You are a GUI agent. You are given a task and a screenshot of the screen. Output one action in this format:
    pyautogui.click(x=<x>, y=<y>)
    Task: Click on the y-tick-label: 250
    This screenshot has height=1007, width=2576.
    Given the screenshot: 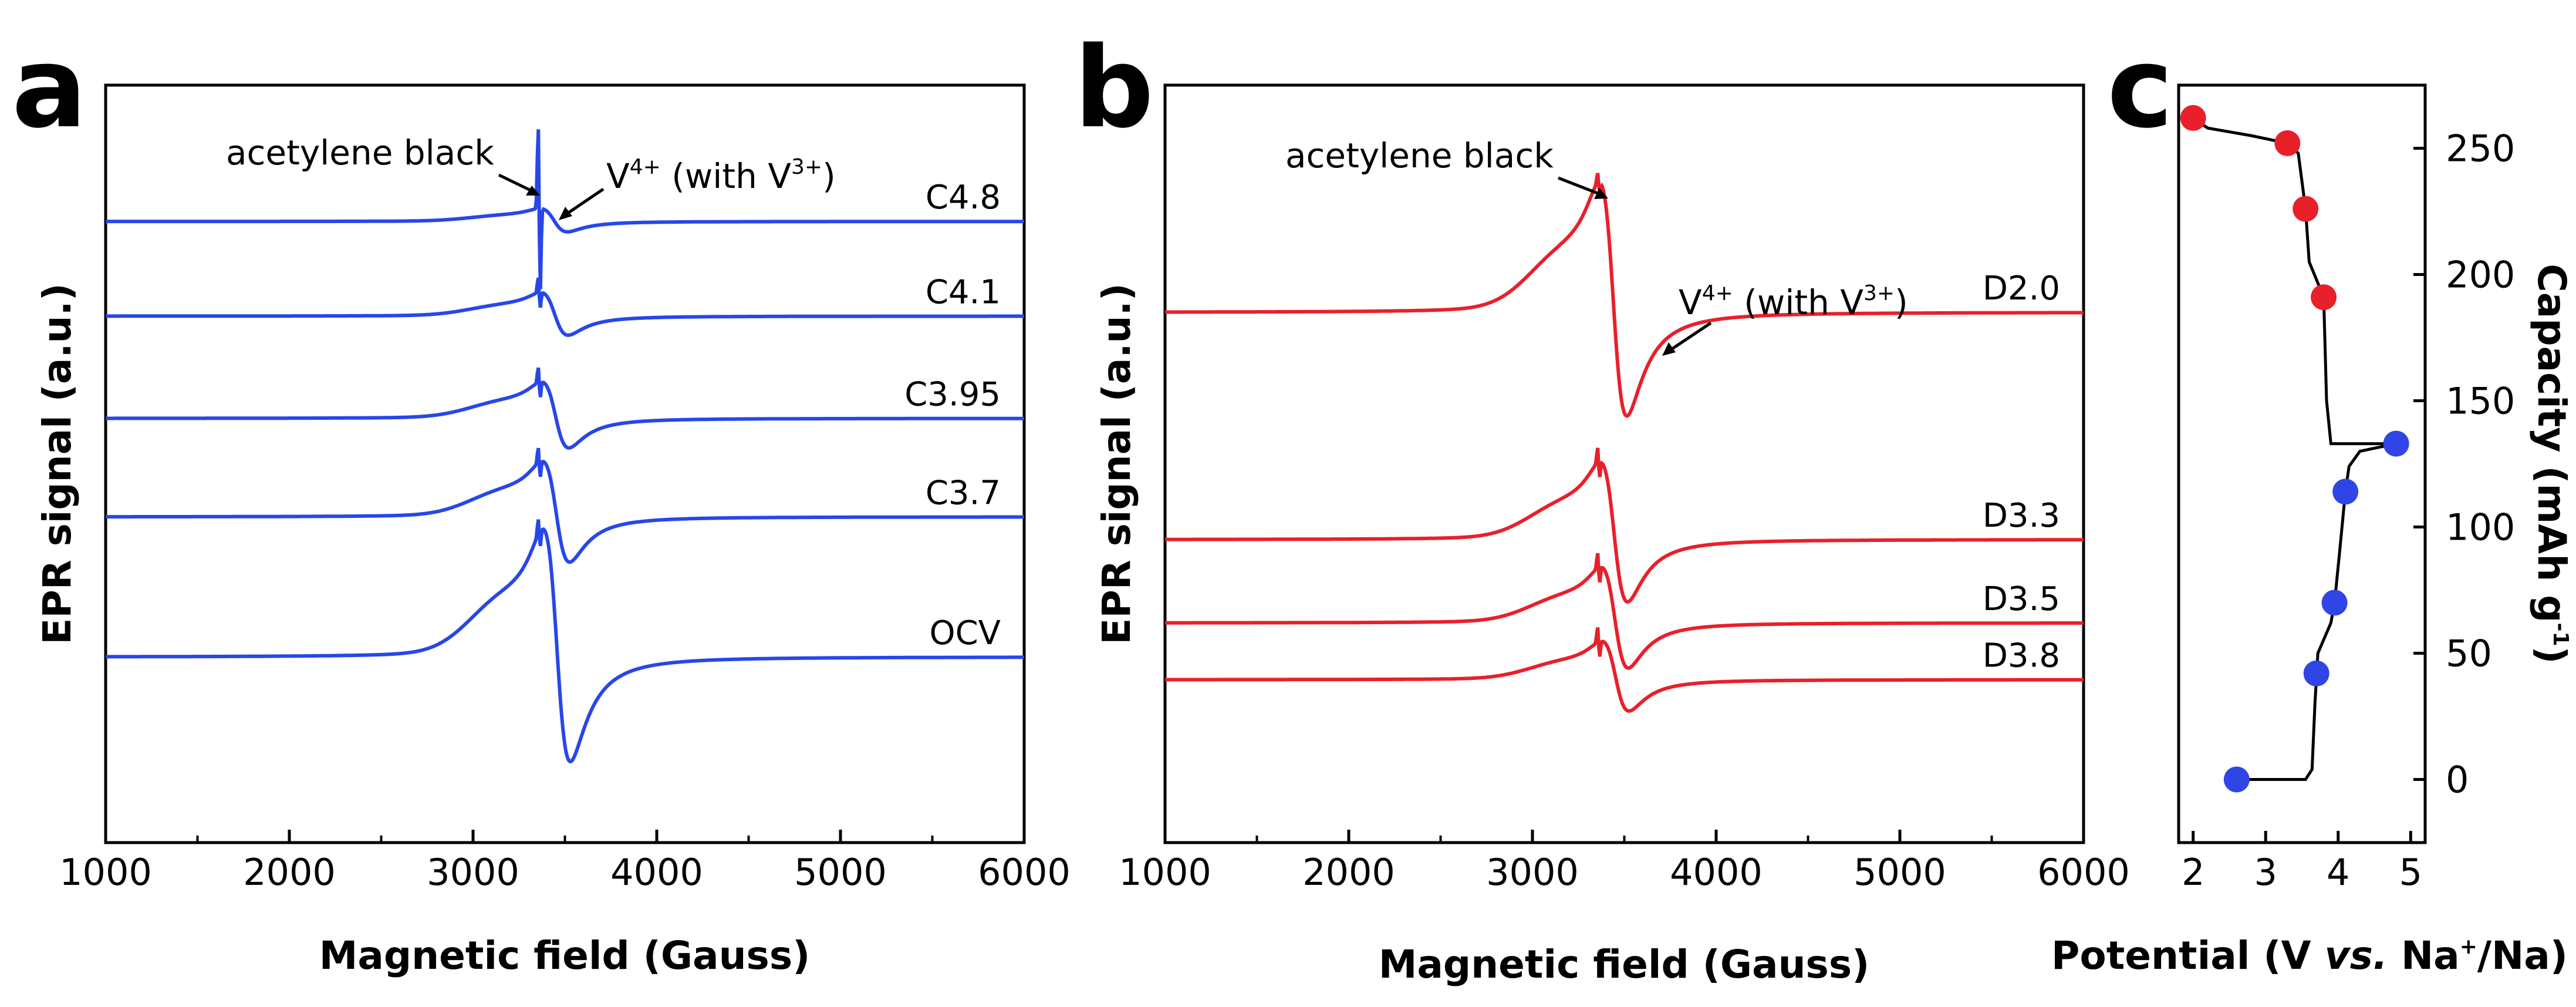 What is the action you would take?
    pyautogui.click(x=2481, y=148)
    